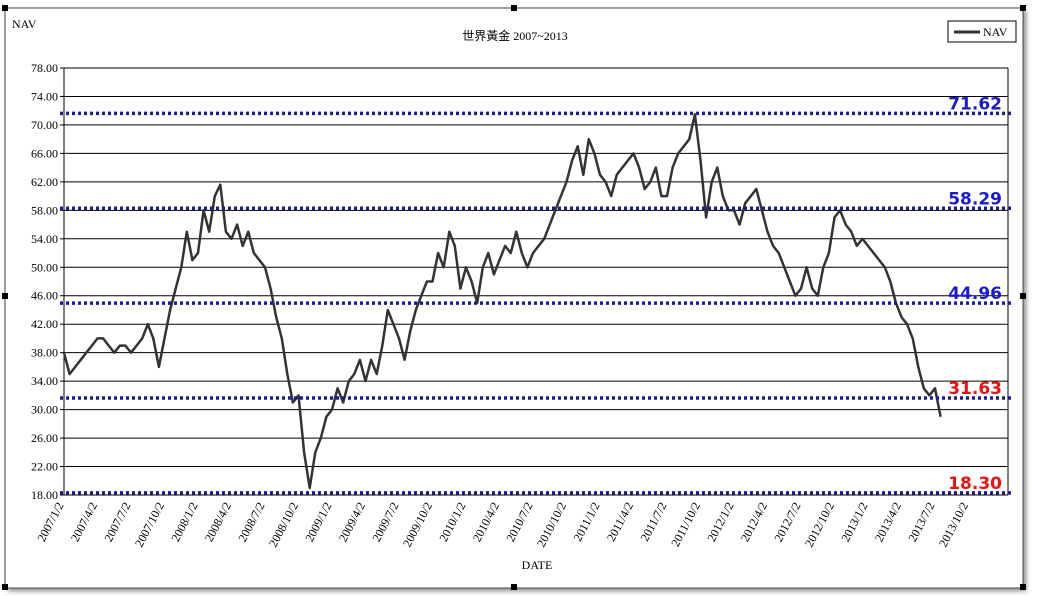 The width and height of the screenshot is (1038, 596). What do you see at coordinates (975, 199) in the screenshot?
I see `reference-label: 58.29` at bounding box center [975, 199].